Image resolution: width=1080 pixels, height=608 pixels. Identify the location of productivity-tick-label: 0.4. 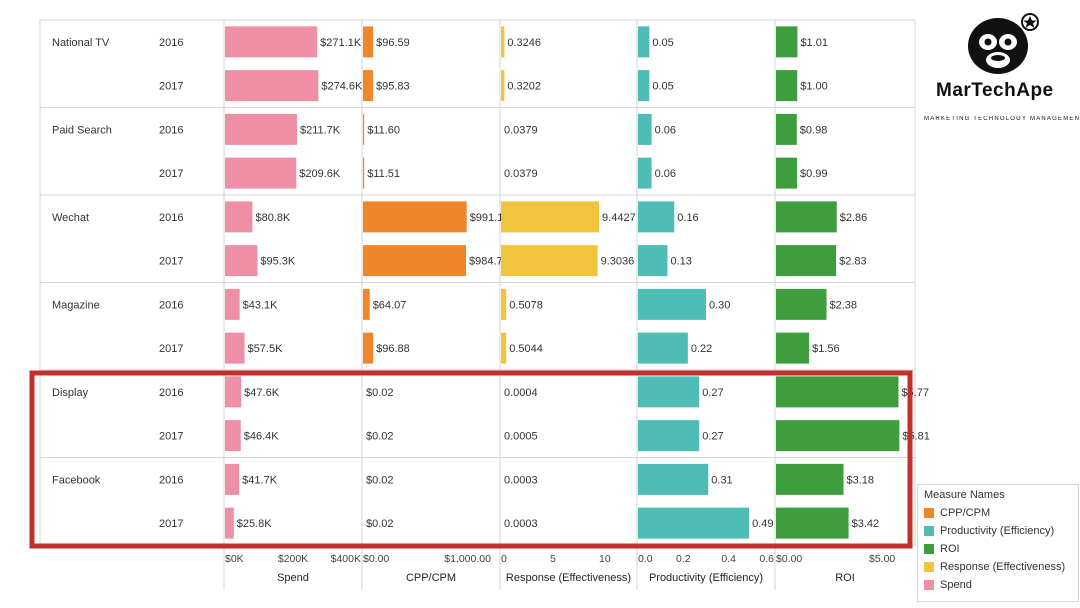
(728, 559).